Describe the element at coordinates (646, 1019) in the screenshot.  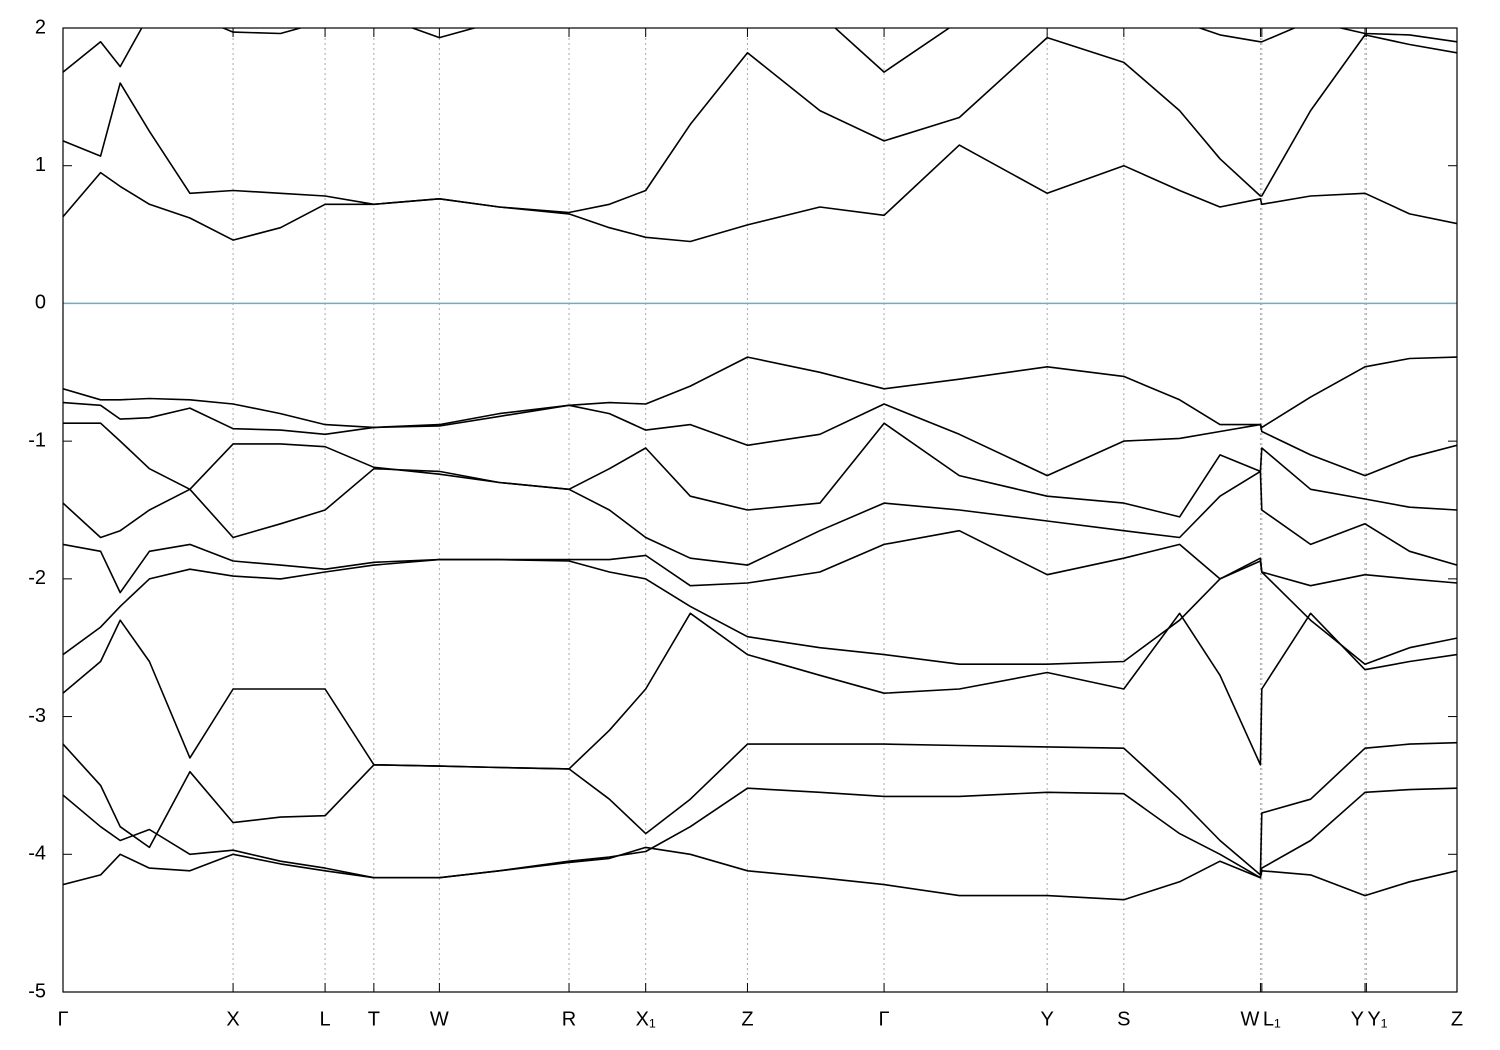
I see `x-tick-label: X₁` at that location.